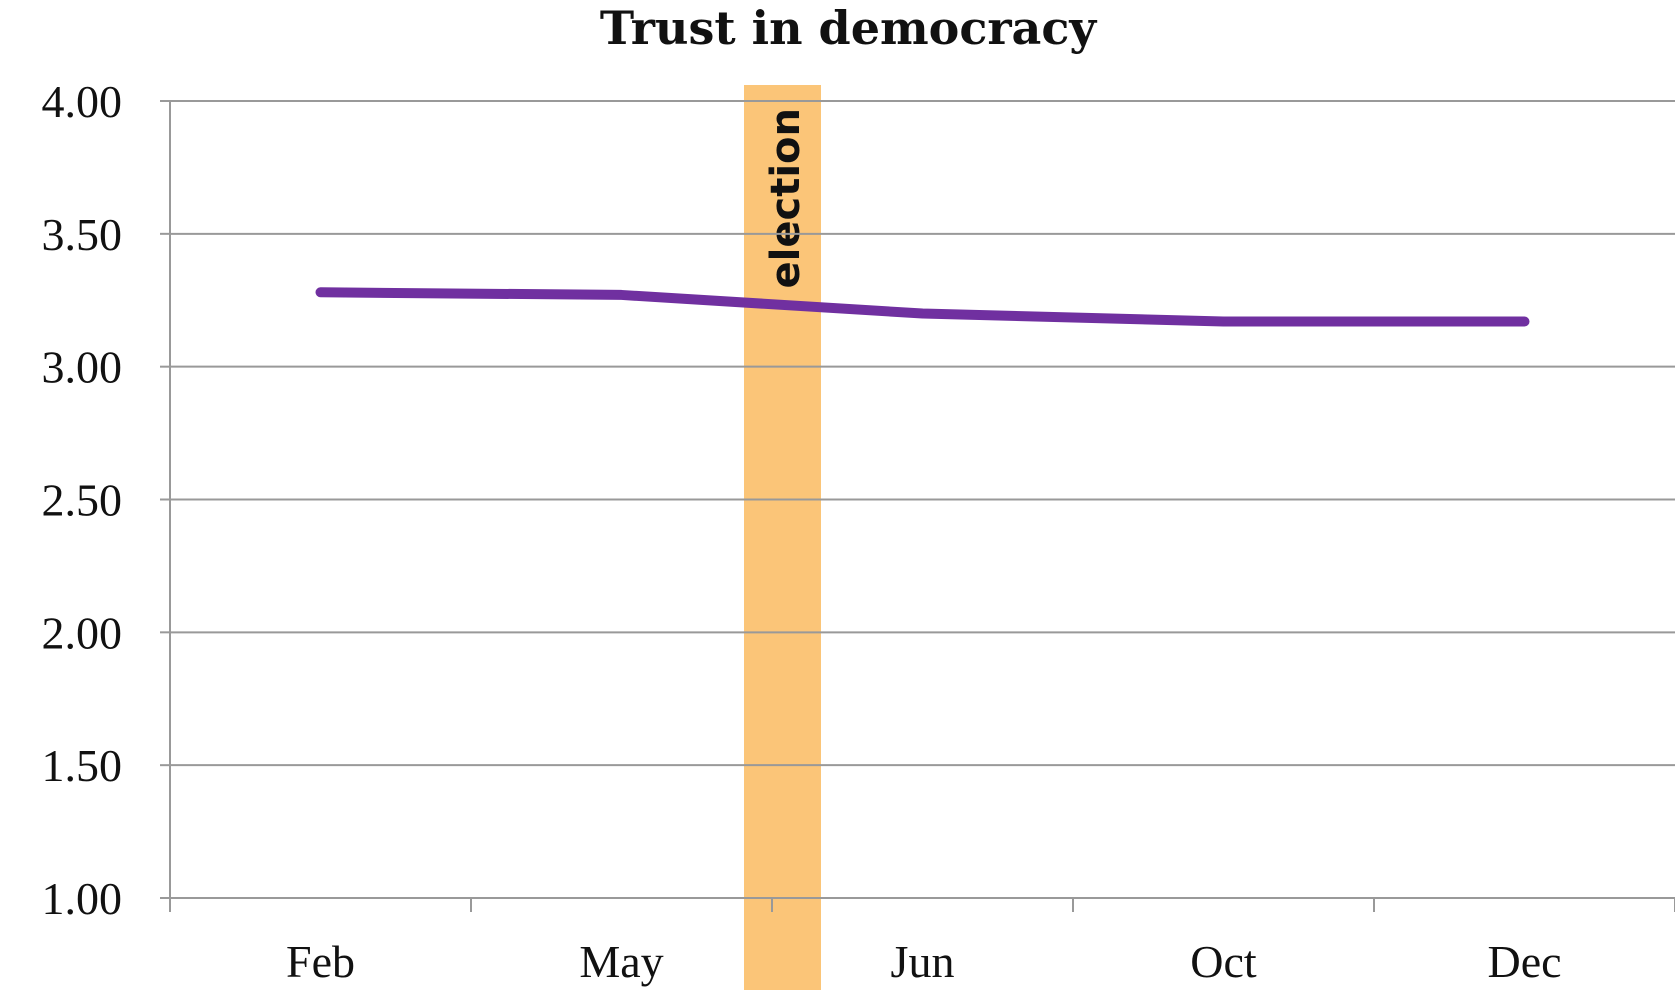 This screenshot has height=990, width=1675. Describe the element at coordinates (320, 961) in the screenshot. I see `x-tick-label: Feb` at that location.